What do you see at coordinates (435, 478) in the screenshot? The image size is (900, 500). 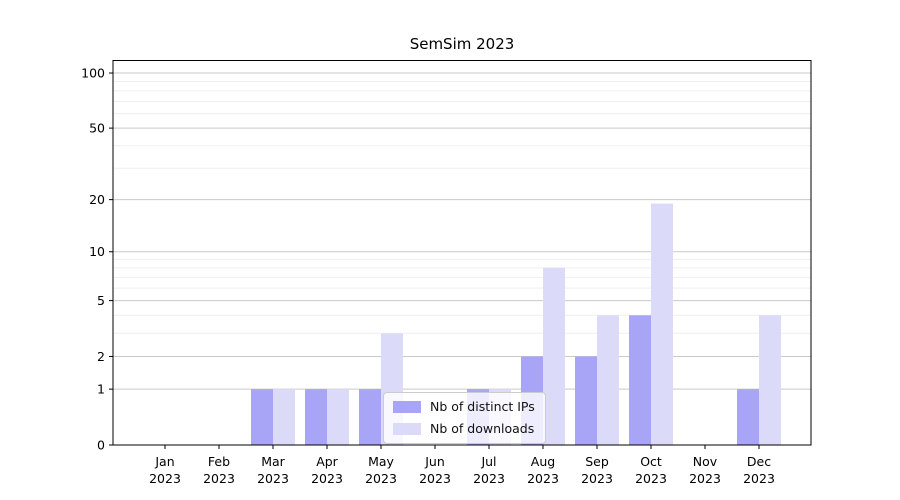 I see `x-tick-label-year-jun: 2023` at bounding box center [435, 478].